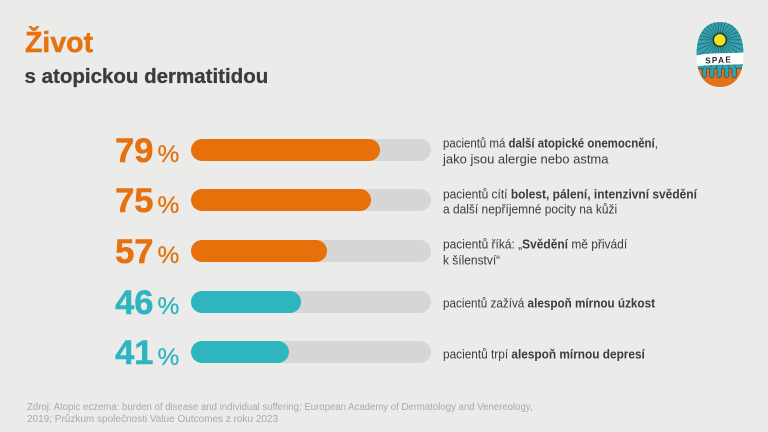 The width and height of the screenshot is (768, 432). What do you see at coordinates (721, 60) in the screenshot?
I see `svg-text: A` at bounding box center [721, 60].